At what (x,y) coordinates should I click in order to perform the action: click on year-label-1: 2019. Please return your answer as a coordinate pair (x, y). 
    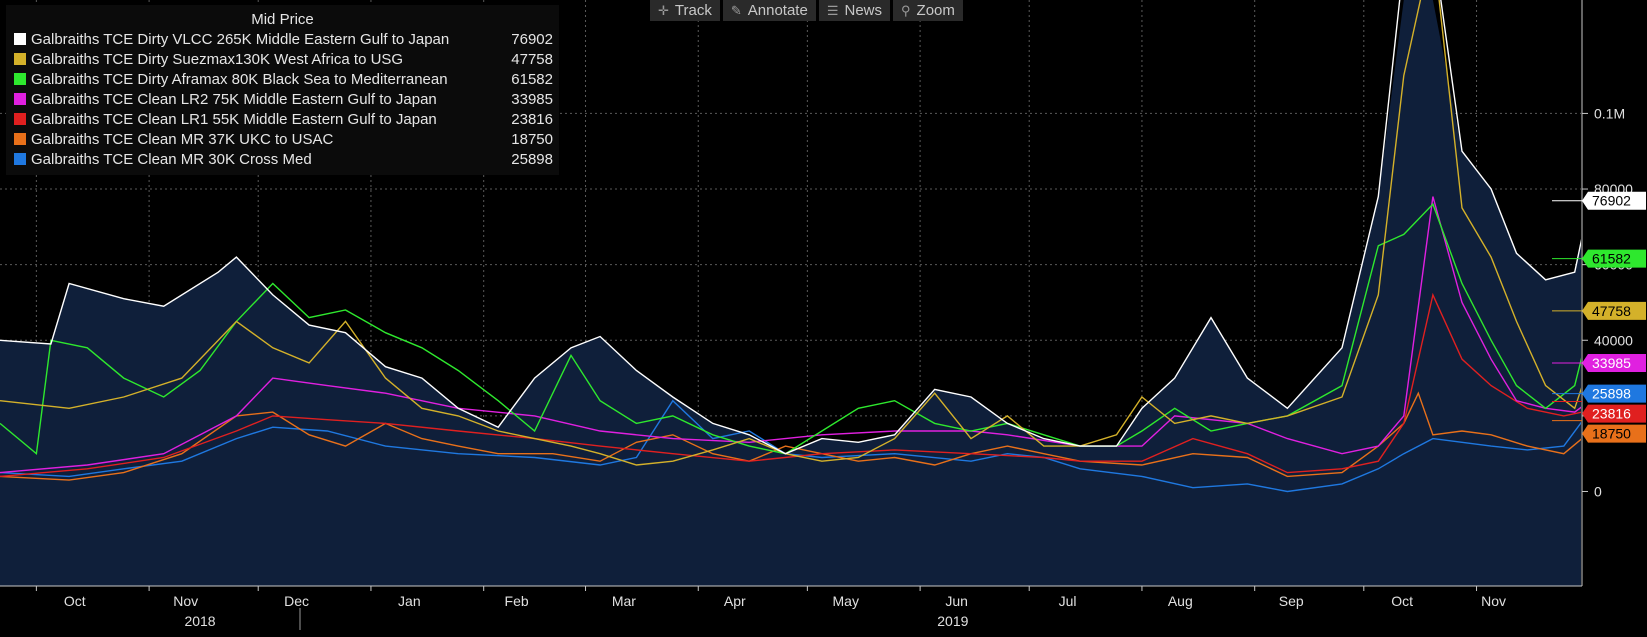
    Looking at the image, I should click on (952, 621).